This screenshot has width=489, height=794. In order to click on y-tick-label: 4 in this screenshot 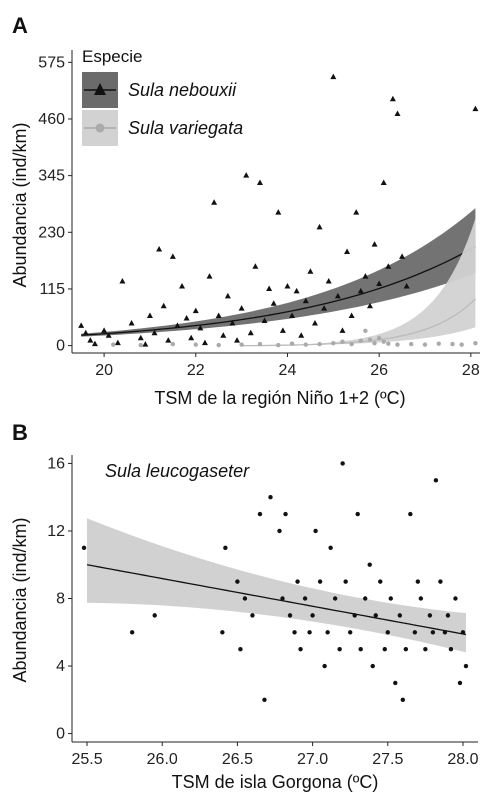, I will do `click(60, 666)`.